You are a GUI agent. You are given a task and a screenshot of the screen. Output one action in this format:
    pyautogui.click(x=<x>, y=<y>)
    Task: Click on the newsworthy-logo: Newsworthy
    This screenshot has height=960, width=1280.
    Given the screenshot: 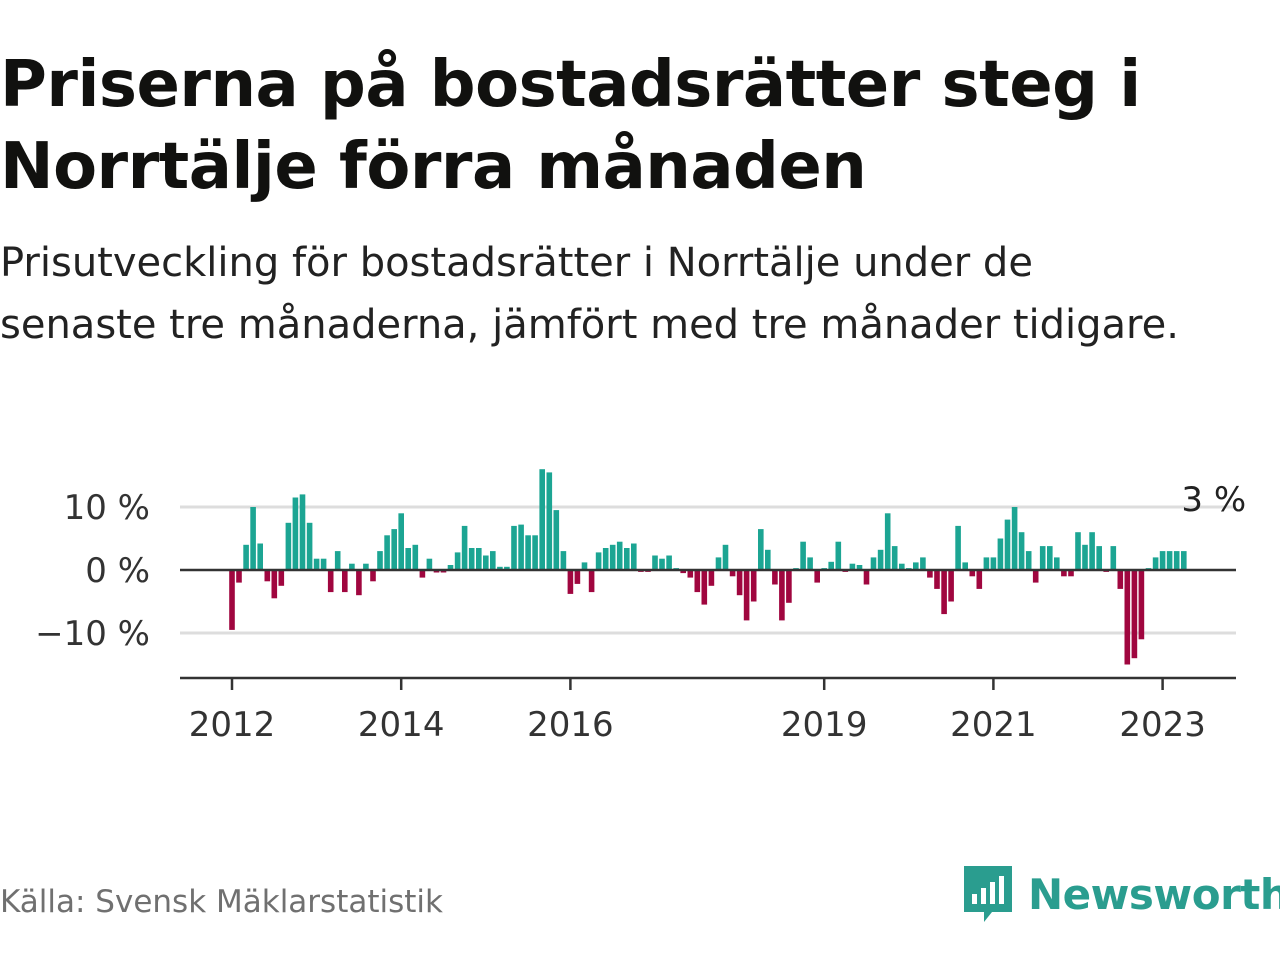 What is the action you would take?
    pyautogui.click(x=1121, y=894)
    